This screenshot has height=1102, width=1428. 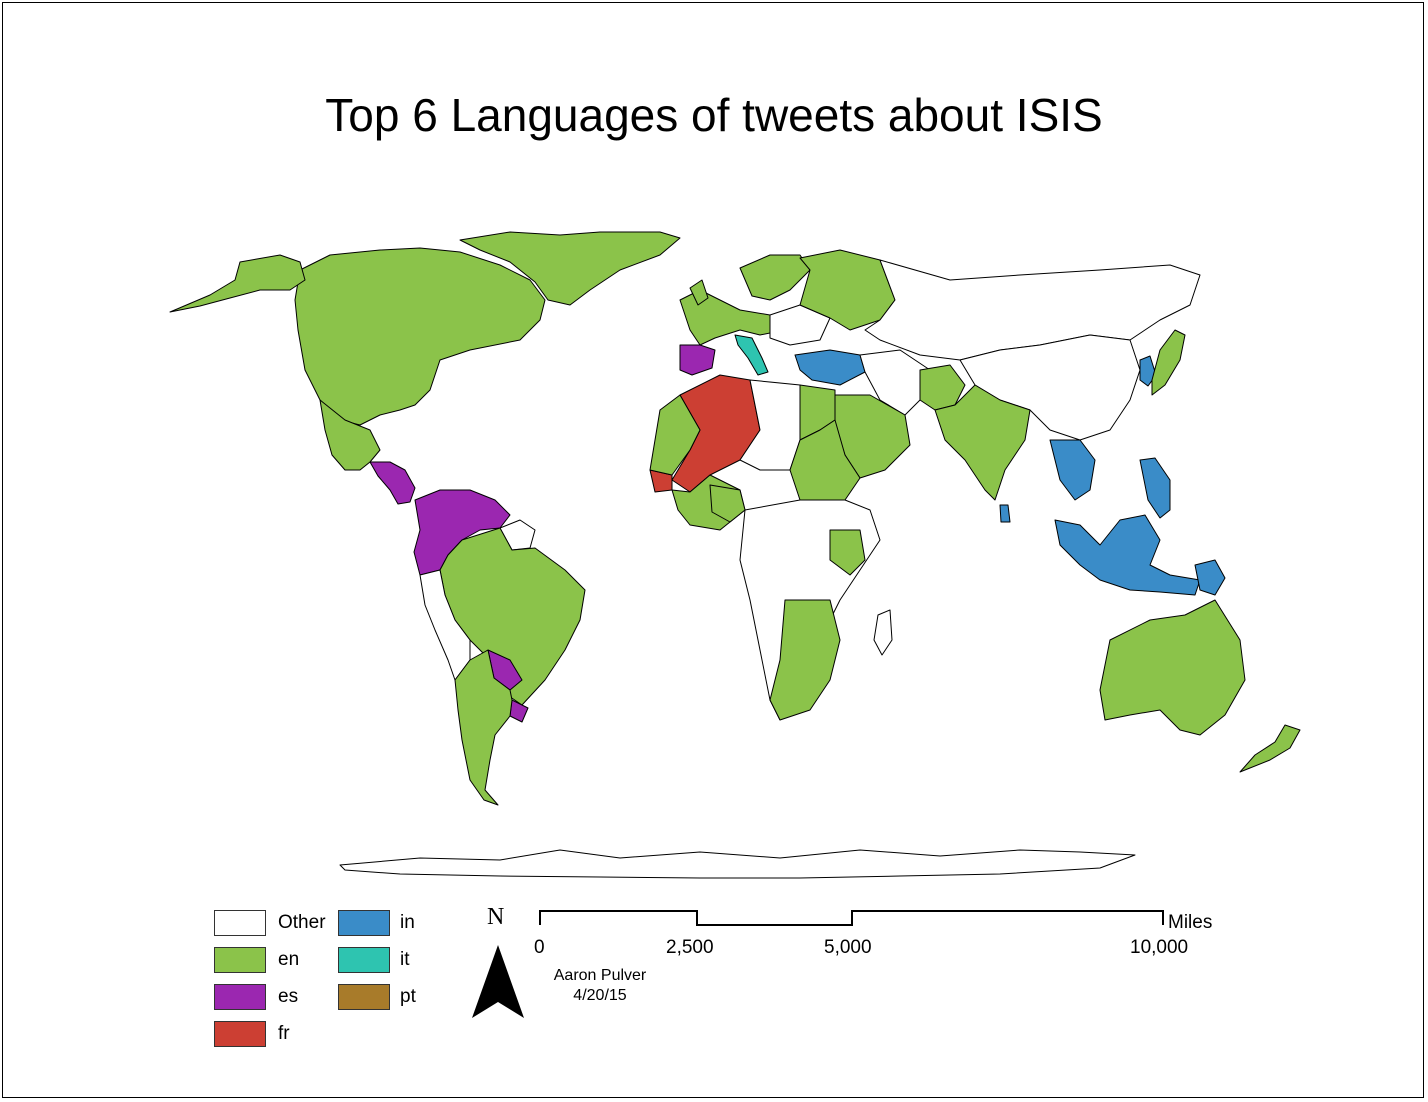 I want to click on scale-tick-2500: 2,500, so click(x=690, y=947).